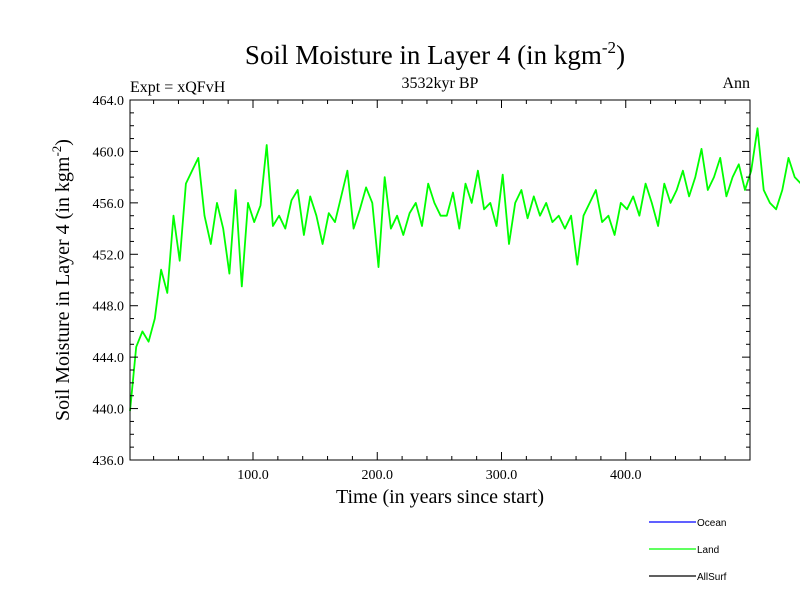 The height and width of the screenshot is (600, 800). What do you see at coordinates (712, 577) in the screenshot?
I see `legend-label-allsurf: AllSurf` at bounding box center [712, 577].